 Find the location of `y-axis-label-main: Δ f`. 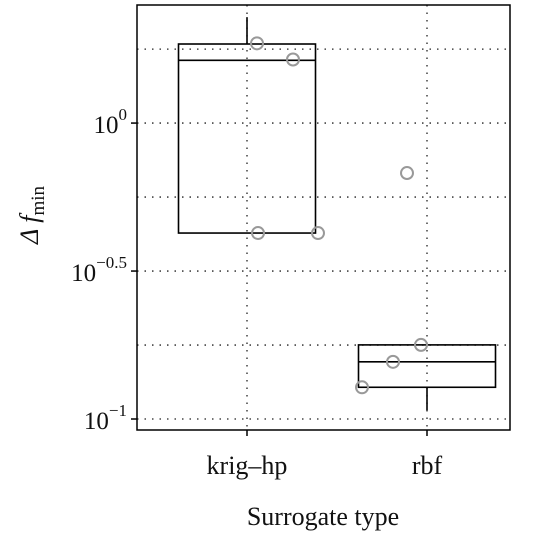

y-axis-label-main: Δ f is located at coordinates (29, 228).